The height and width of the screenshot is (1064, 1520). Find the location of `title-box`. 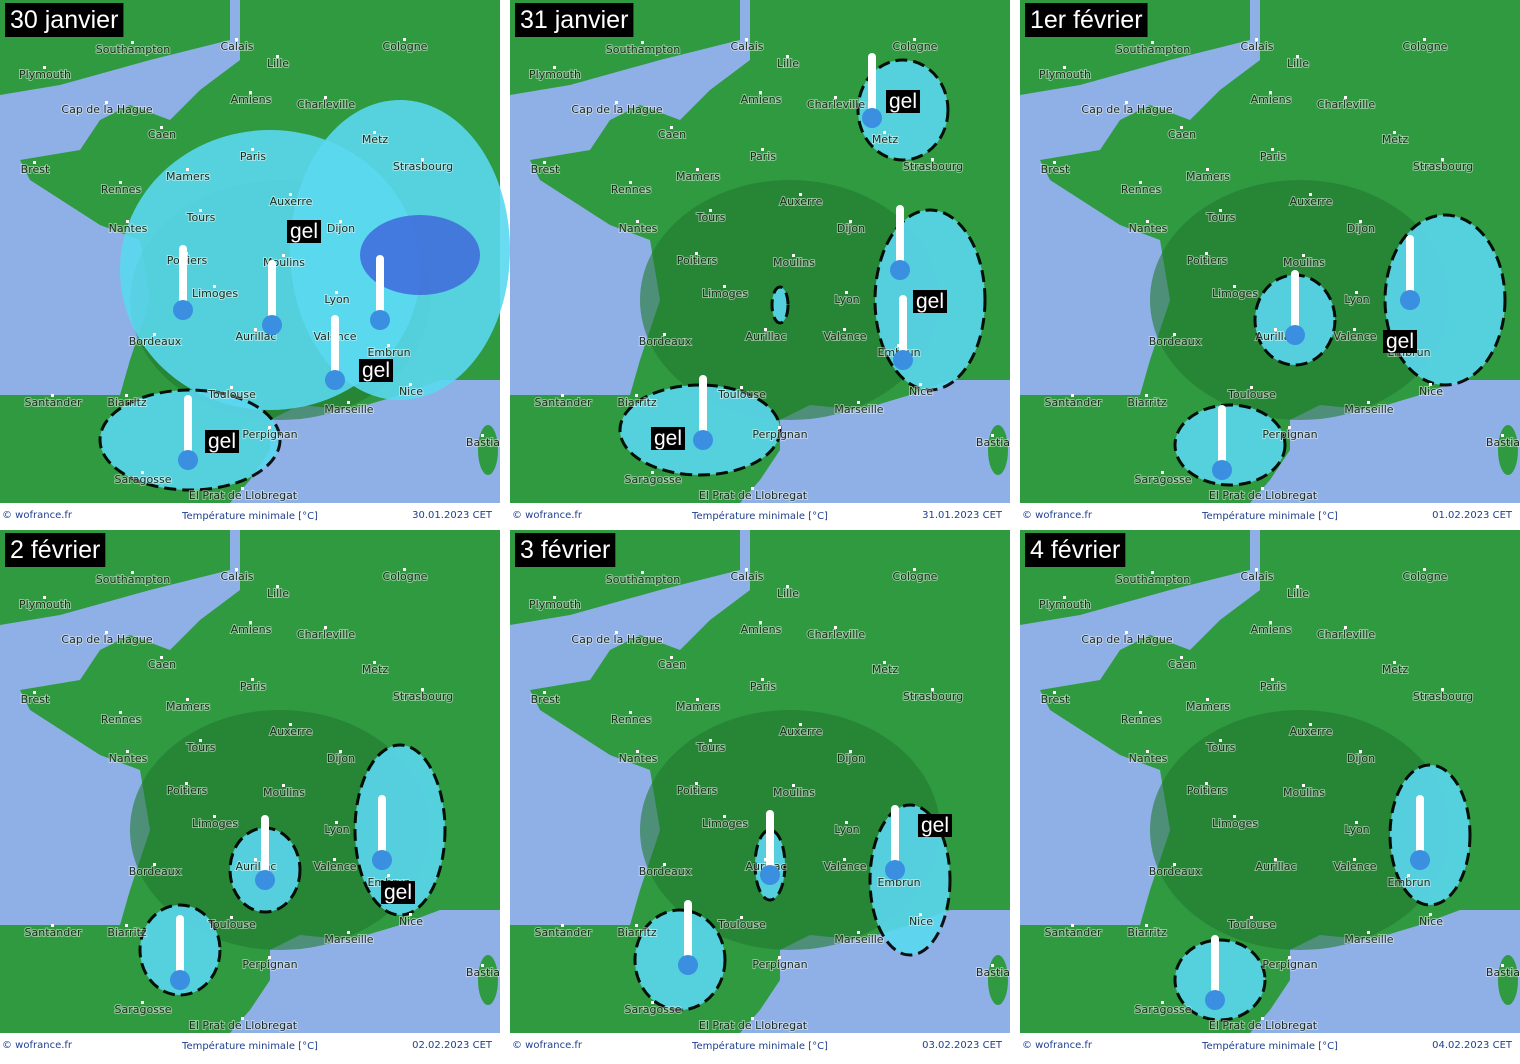

title-box is located at coordinates (55, 550).